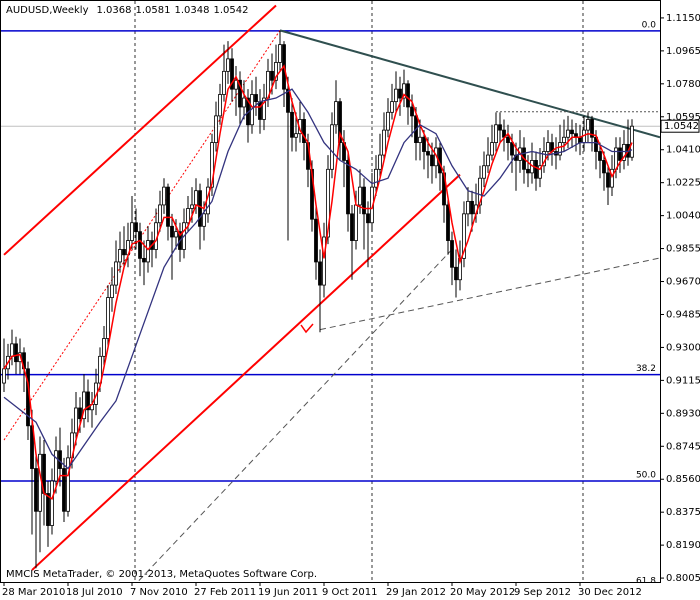 The width and height of the screenshot is (700, 600). Describe the element at coordinates (307, 328) in the screenshot. I see `check-mark` at that location.